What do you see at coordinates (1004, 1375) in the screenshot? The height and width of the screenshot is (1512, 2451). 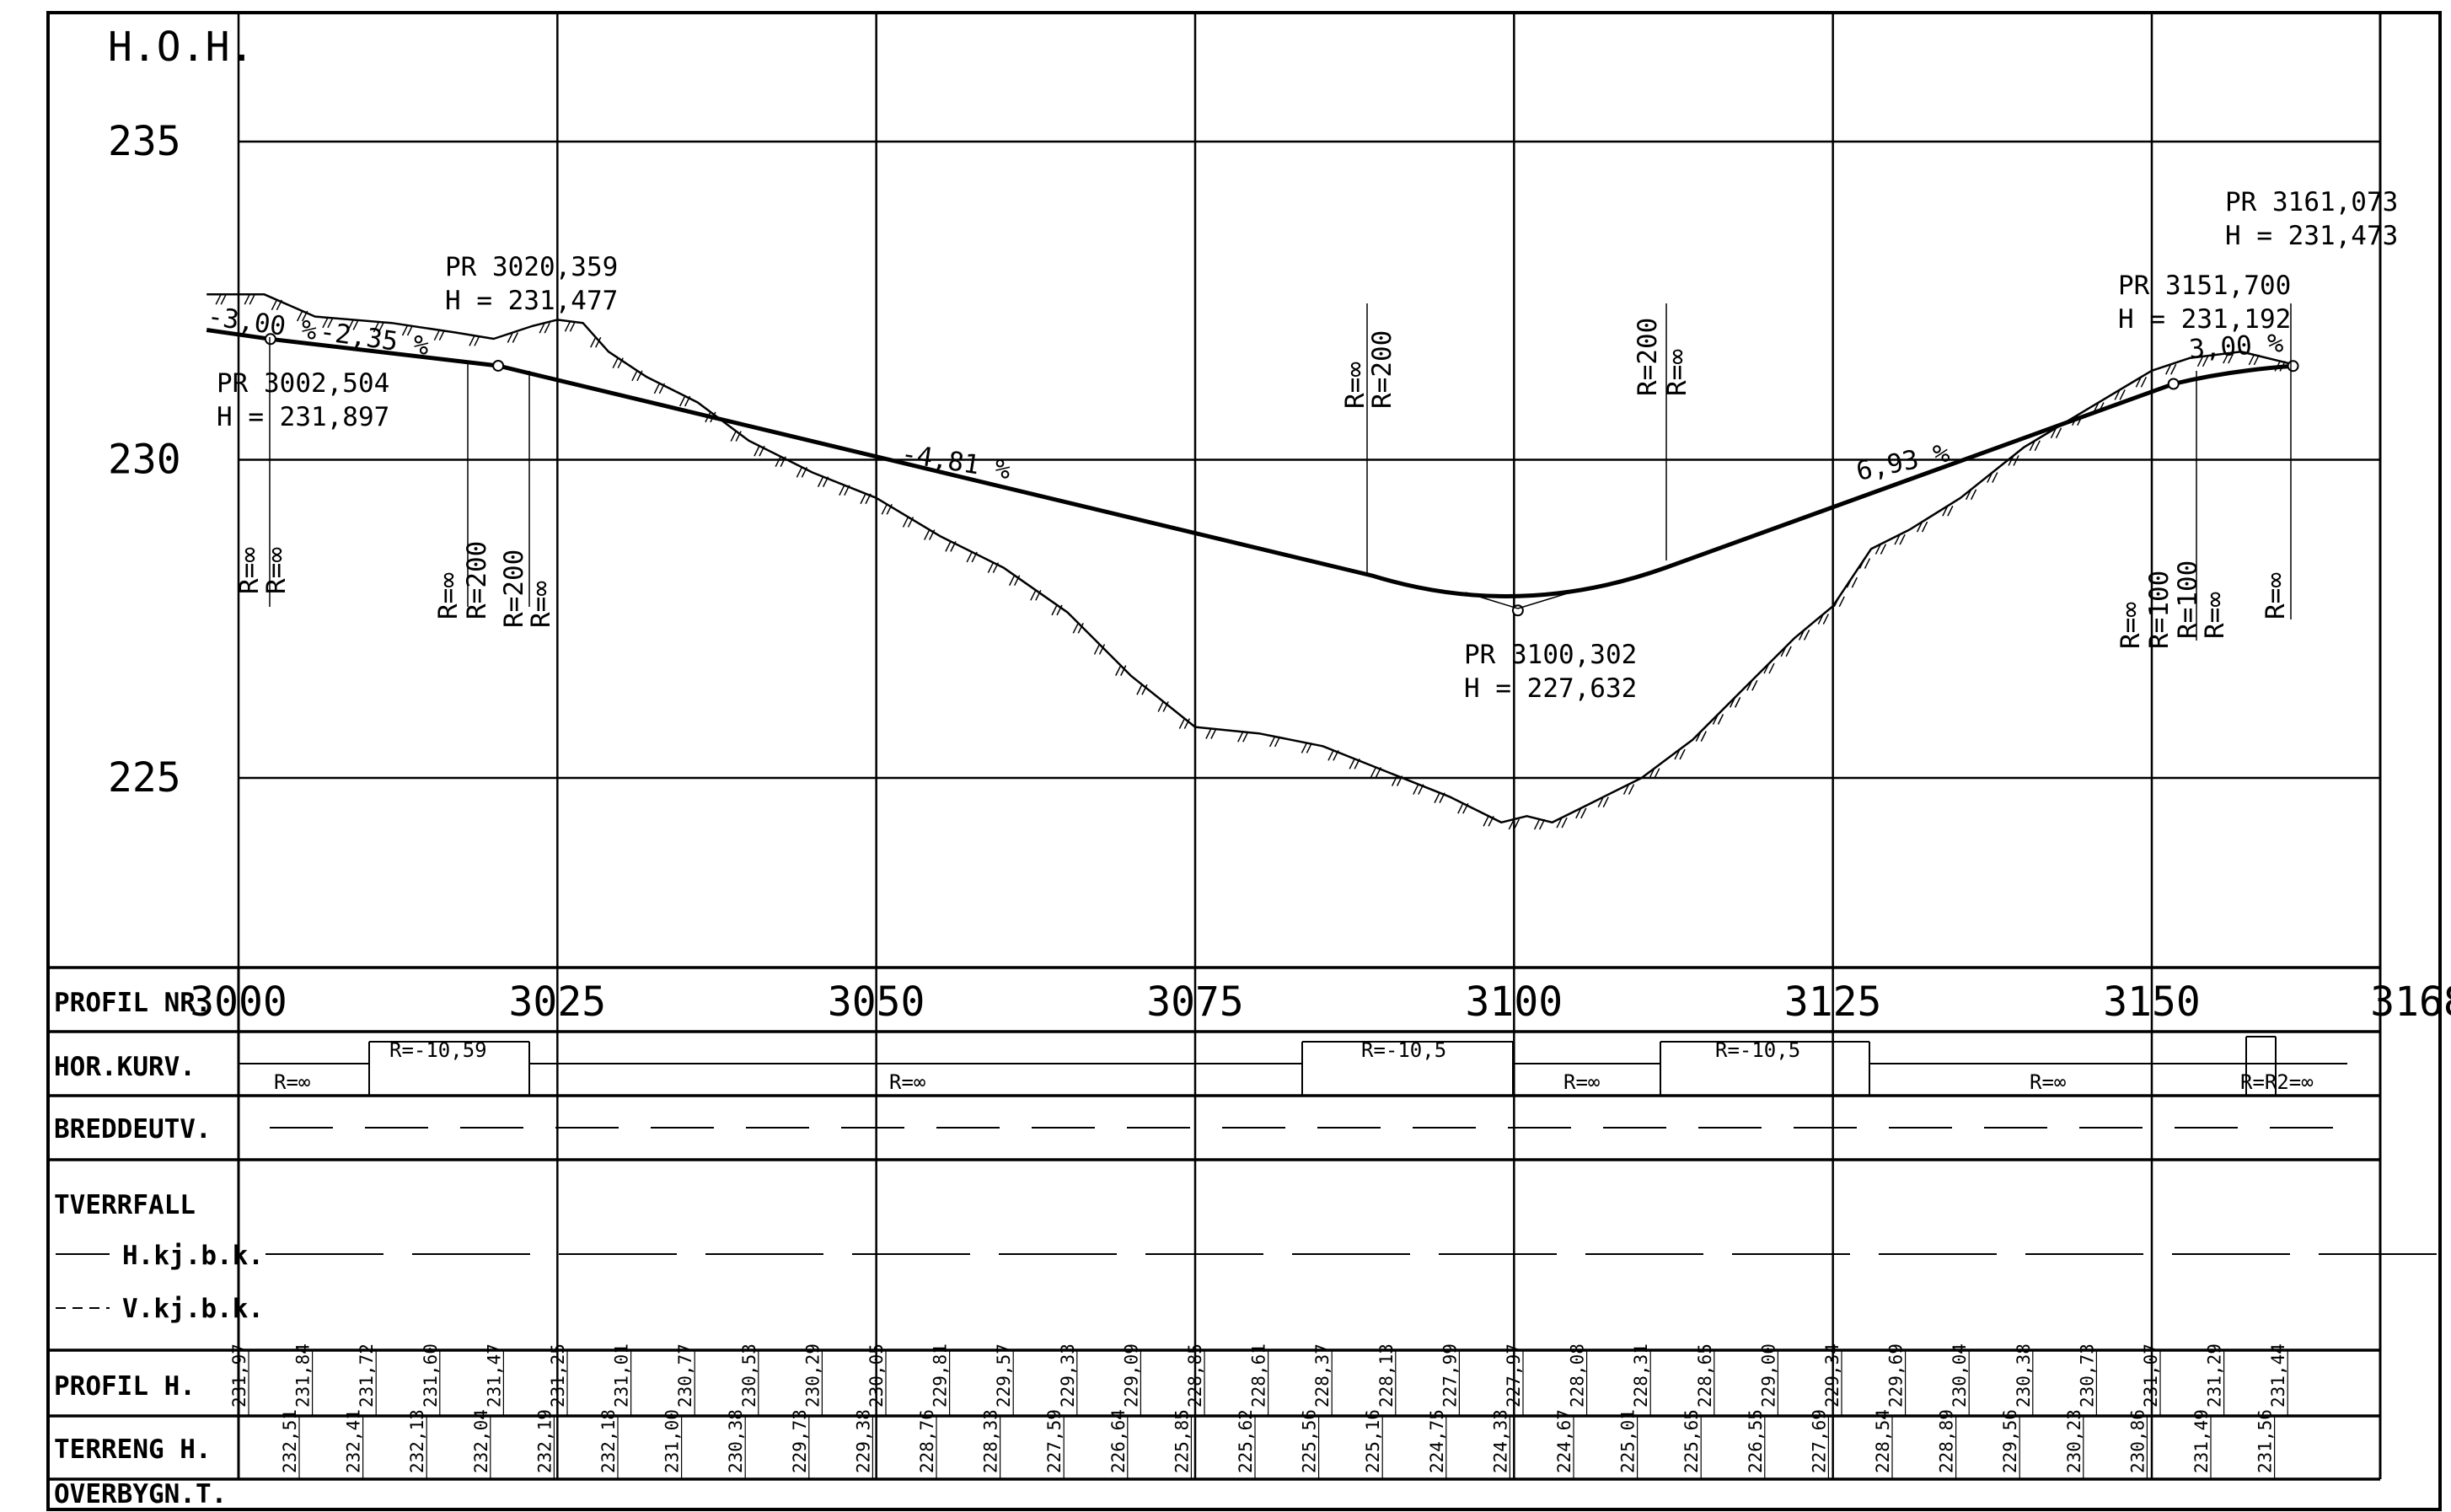 I see `profil-h-value: 229,57` at bounding box center [1004, 1375].